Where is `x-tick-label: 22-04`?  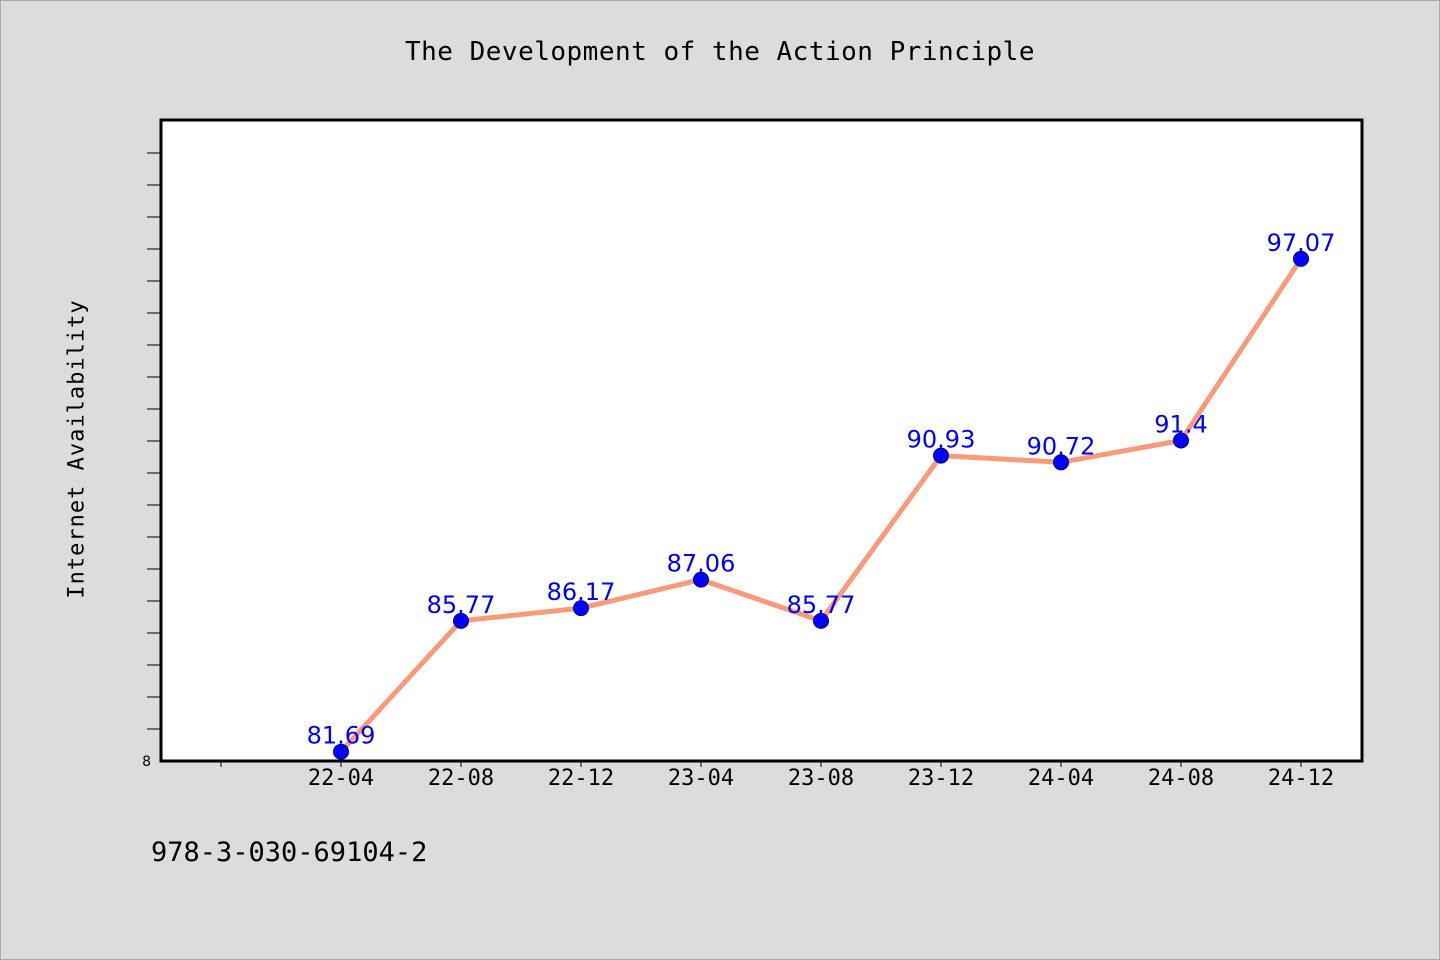 x-tick-label: 22-04 is located at coordinates (341, 778).